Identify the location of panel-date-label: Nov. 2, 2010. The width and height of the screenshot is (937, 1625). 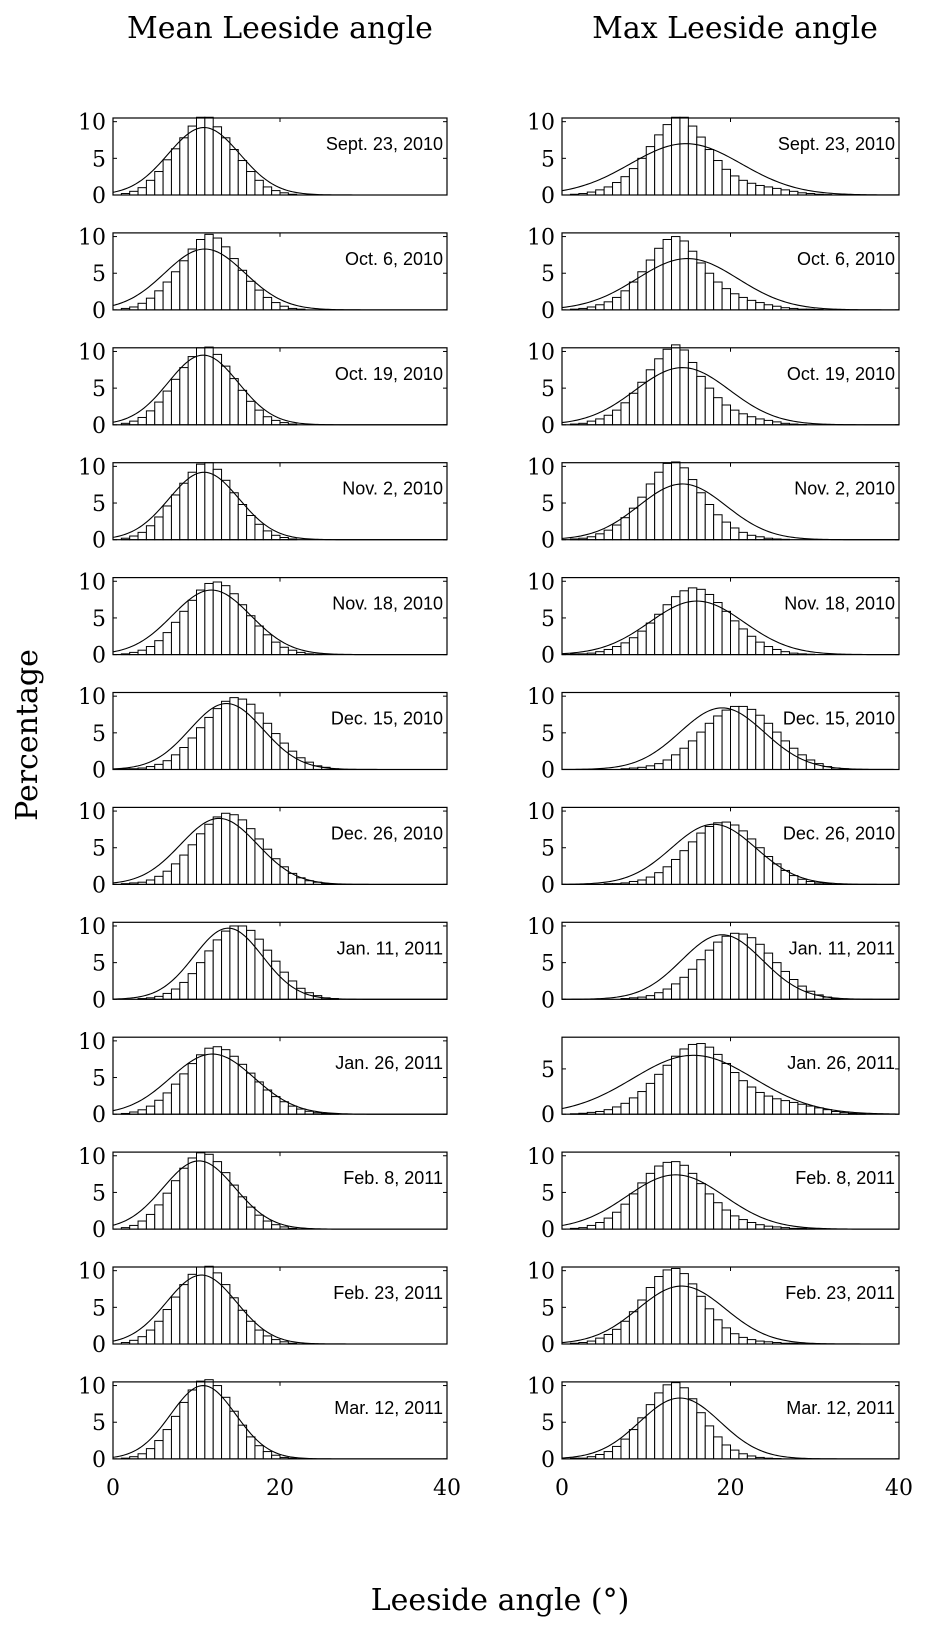
(844, 489).